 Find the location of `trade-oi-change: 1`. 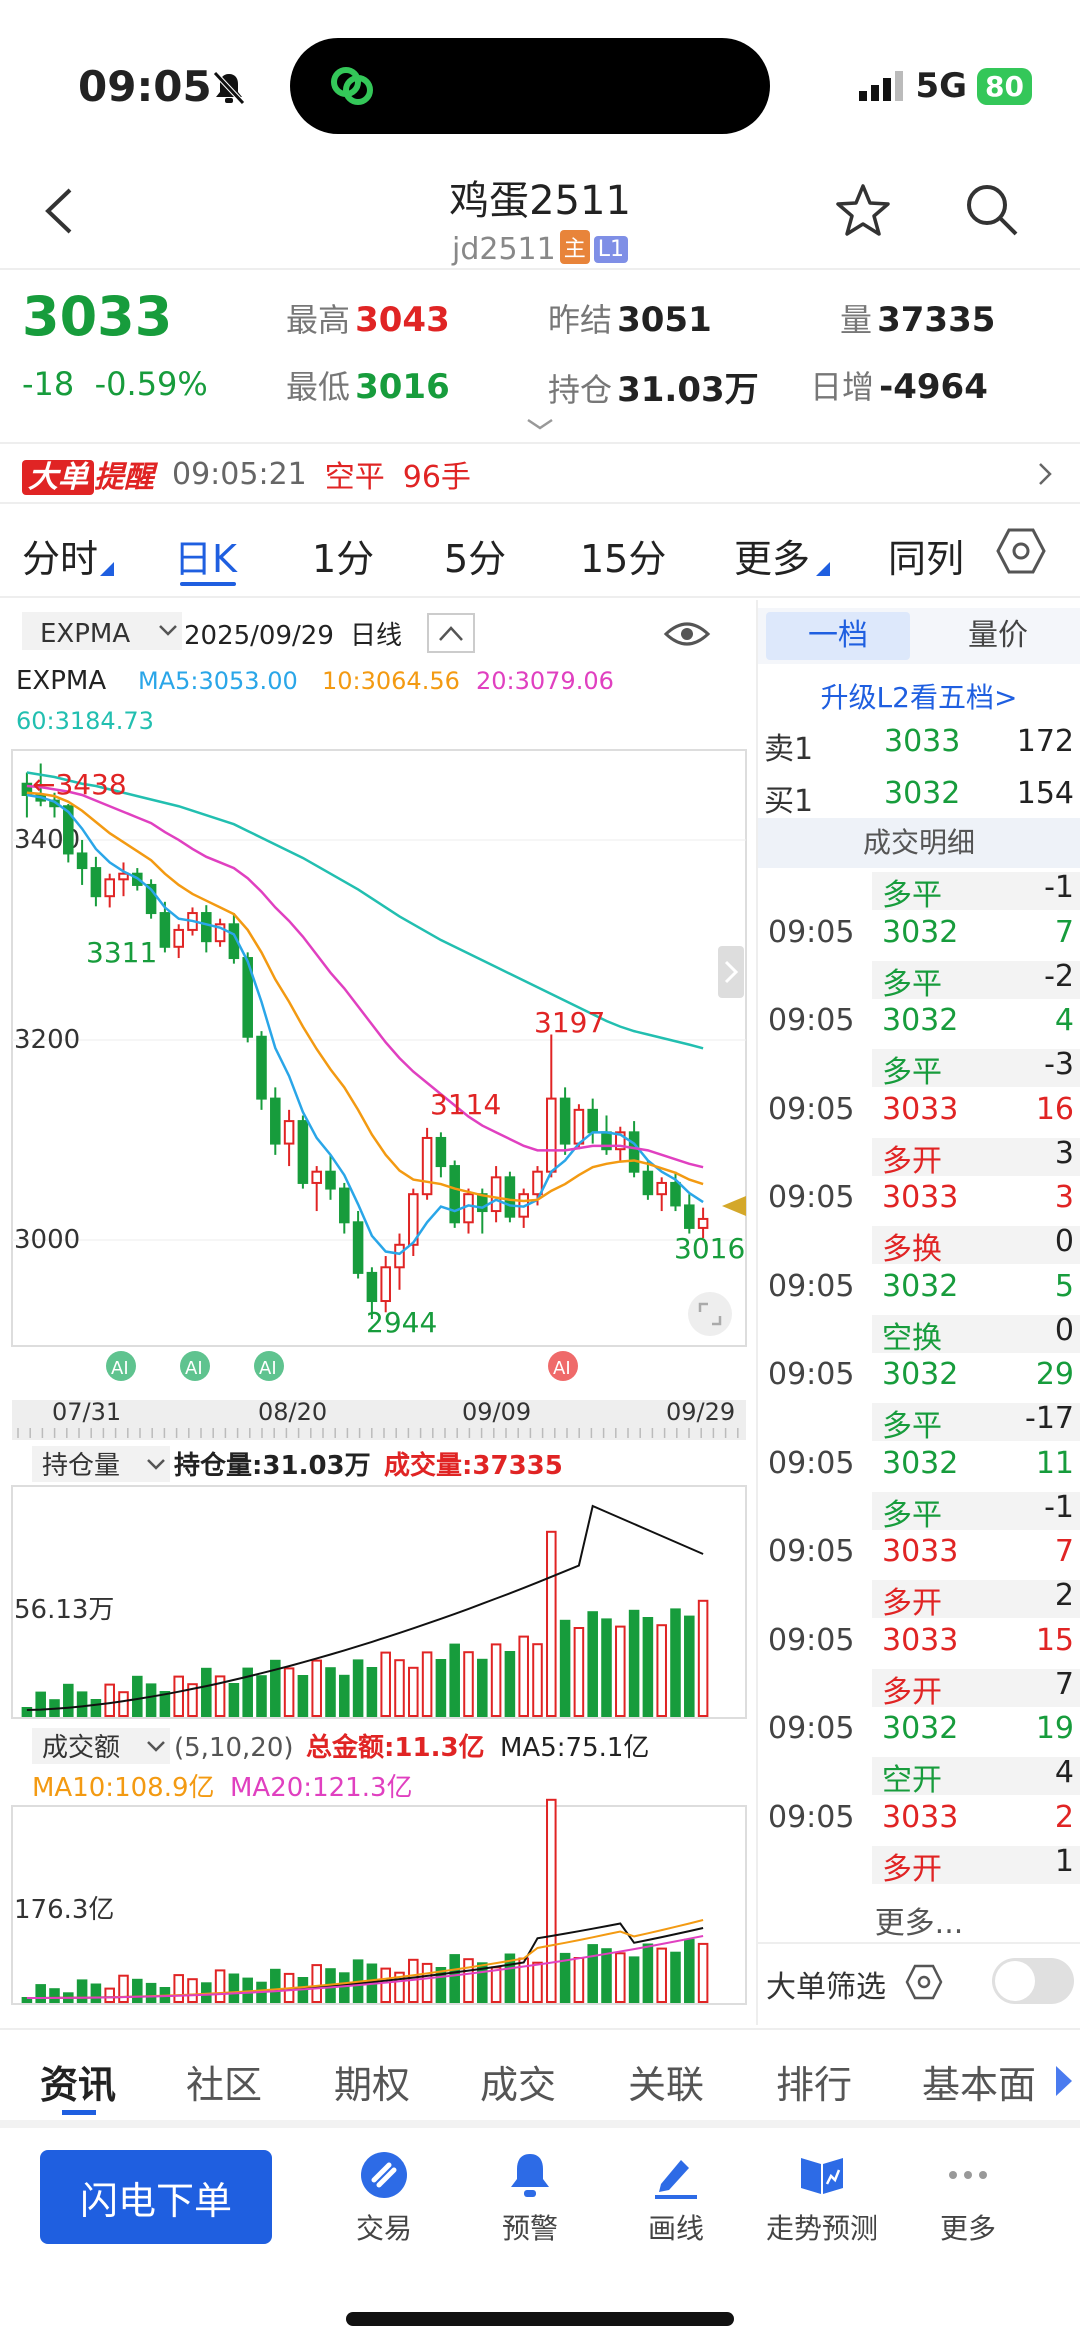

trade-oi-change: 1 is located at coordinates (1064, 1861).